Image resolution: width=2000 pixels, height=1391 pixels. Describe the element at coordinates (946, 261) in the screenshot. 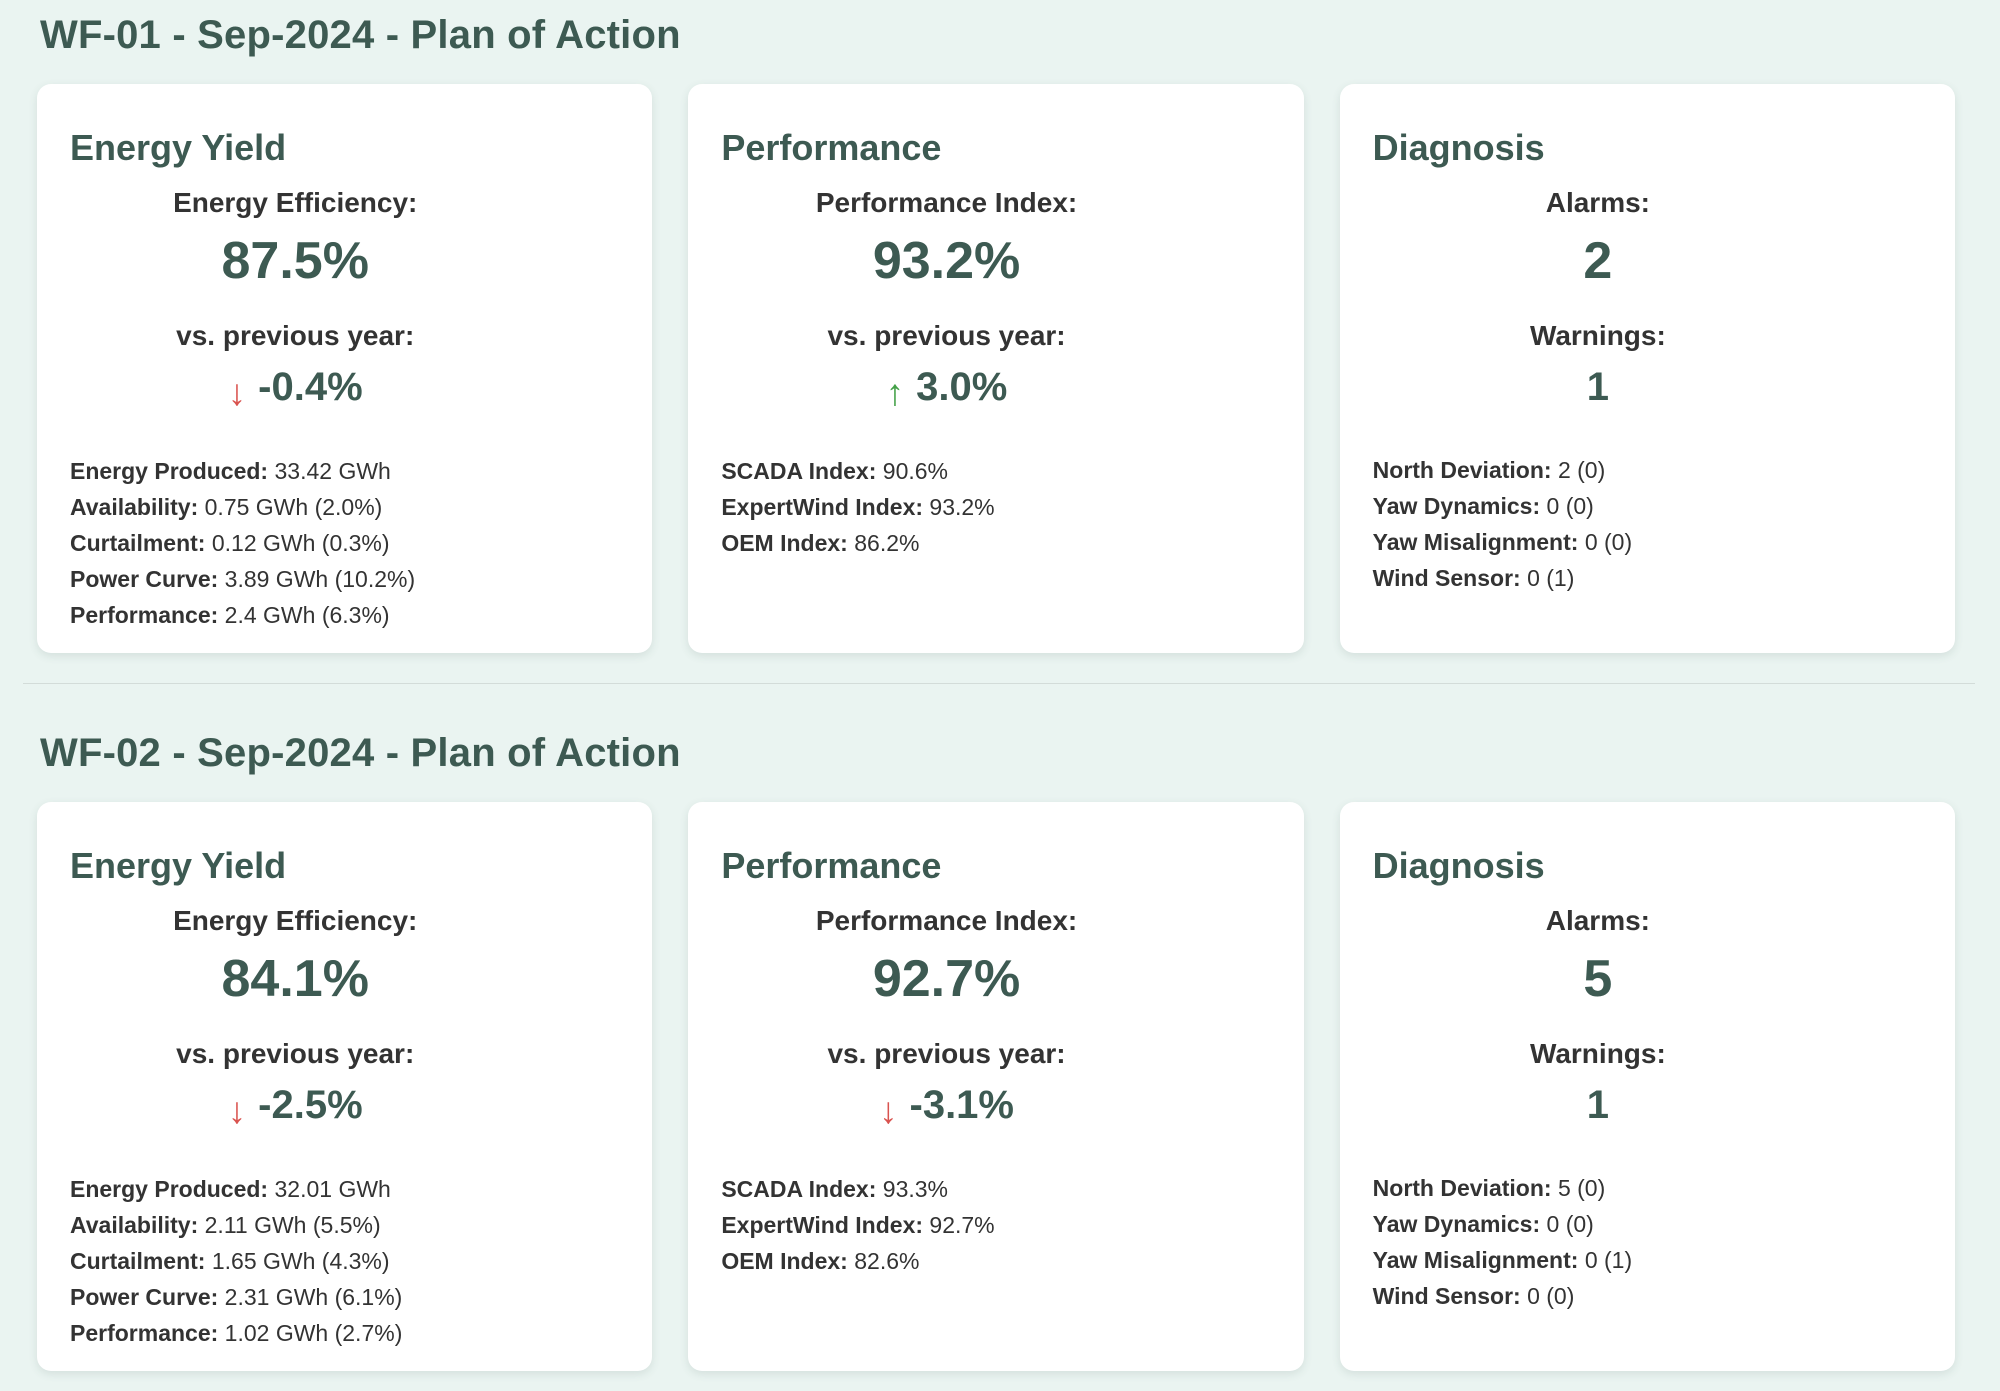

I see `metric-value: 93.2%` at that location.